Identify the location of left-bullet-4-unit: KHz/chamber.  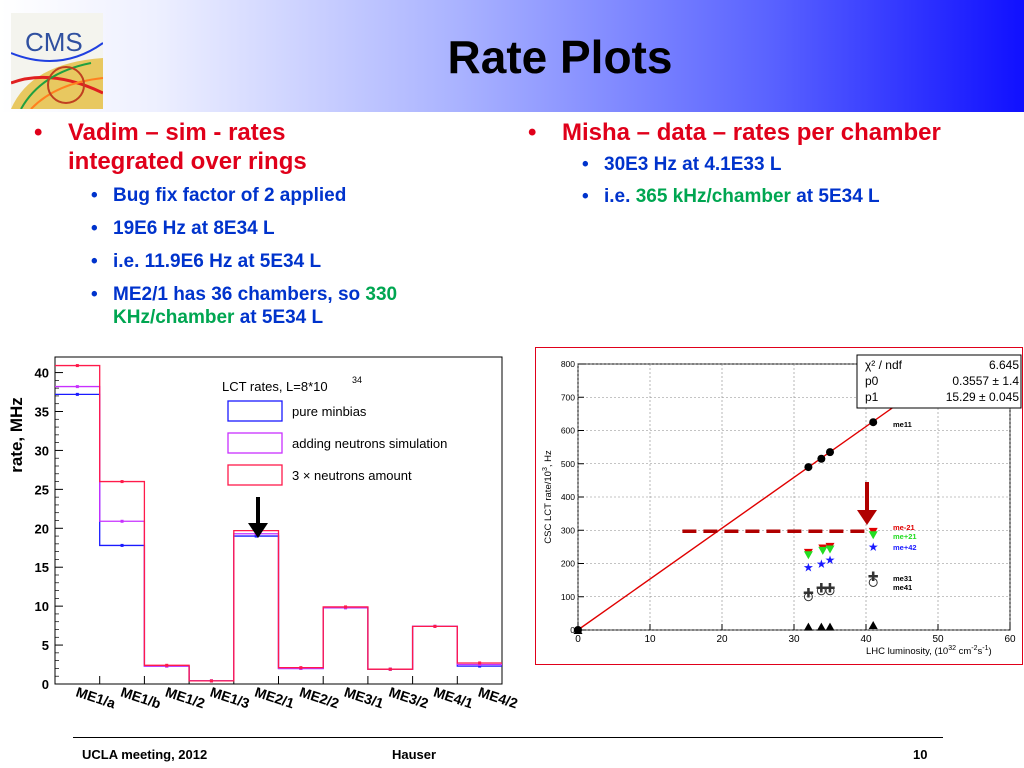
(174, 317).